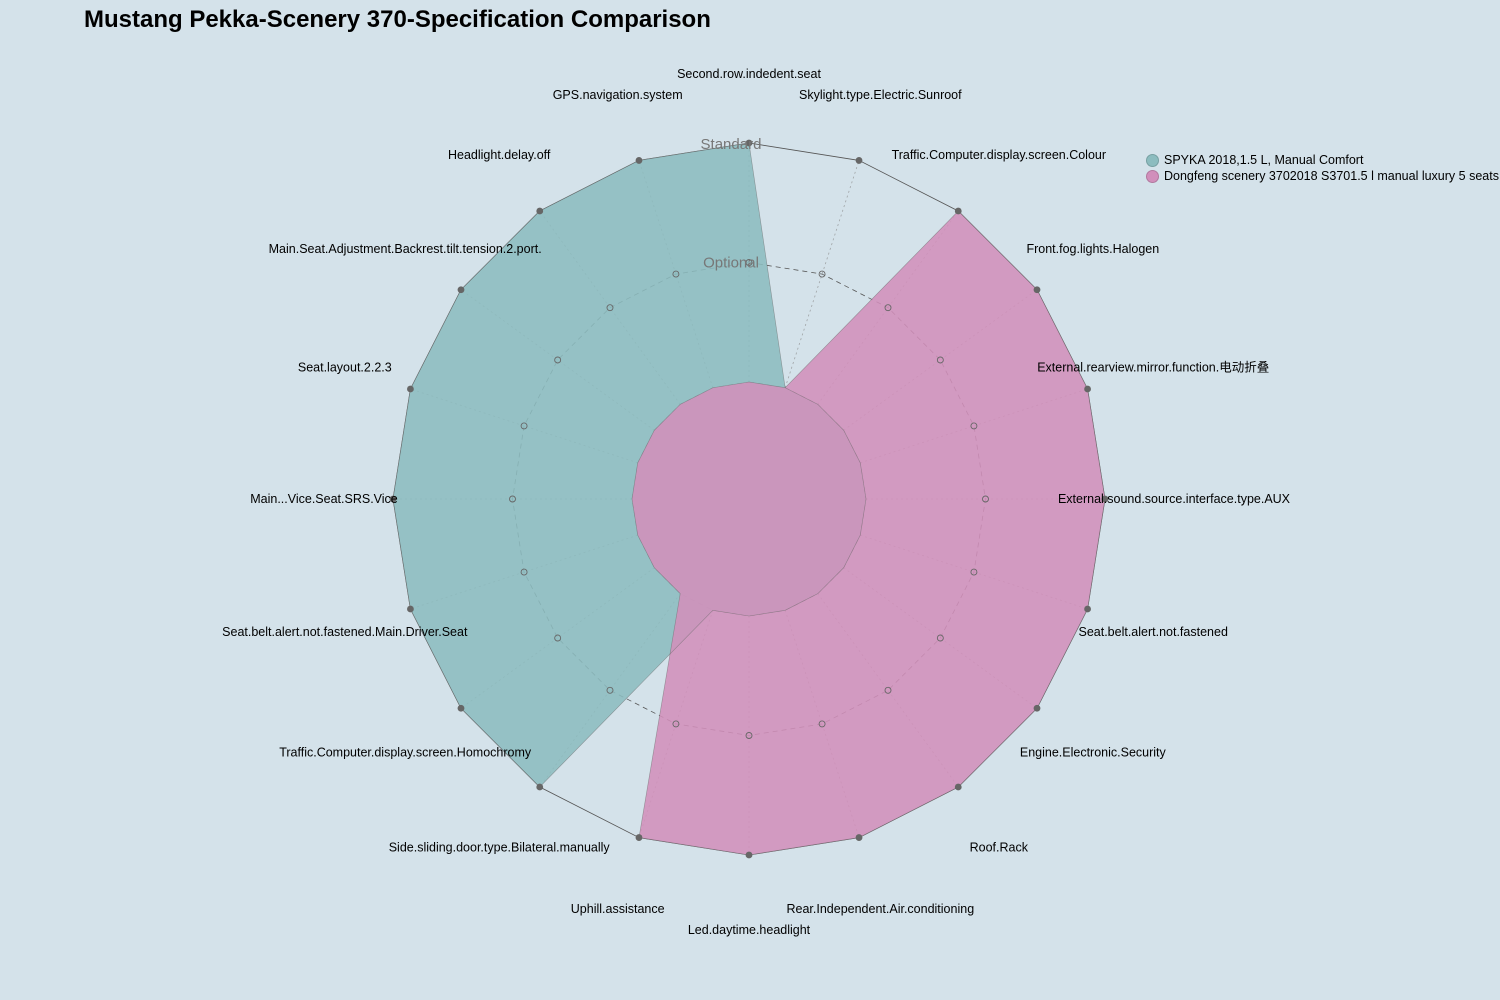 The width and height of the screenshot is (1500, 1000). I want to click on axis-label: Uphill.assistance, so click(618, 909).